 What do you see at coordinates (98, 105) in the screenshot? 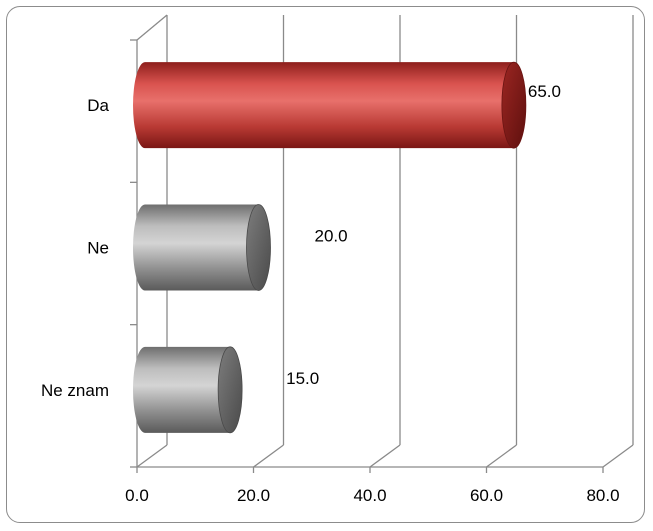
I see `category-label: Da` at bounding box center [98, 105].